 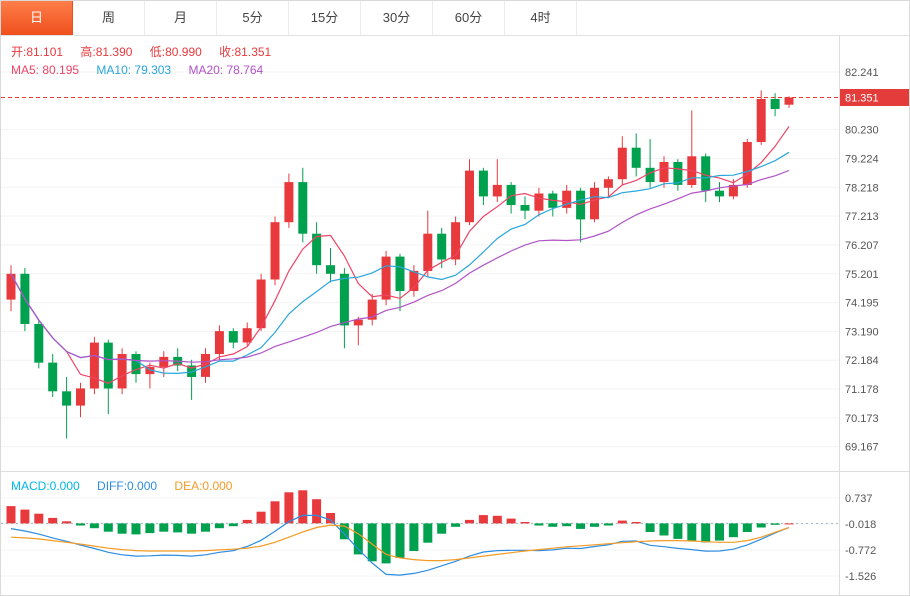 I want to click on macd-axis: 0.737 -0.018 -0.772 -1.526, so click(x=438, y=538).